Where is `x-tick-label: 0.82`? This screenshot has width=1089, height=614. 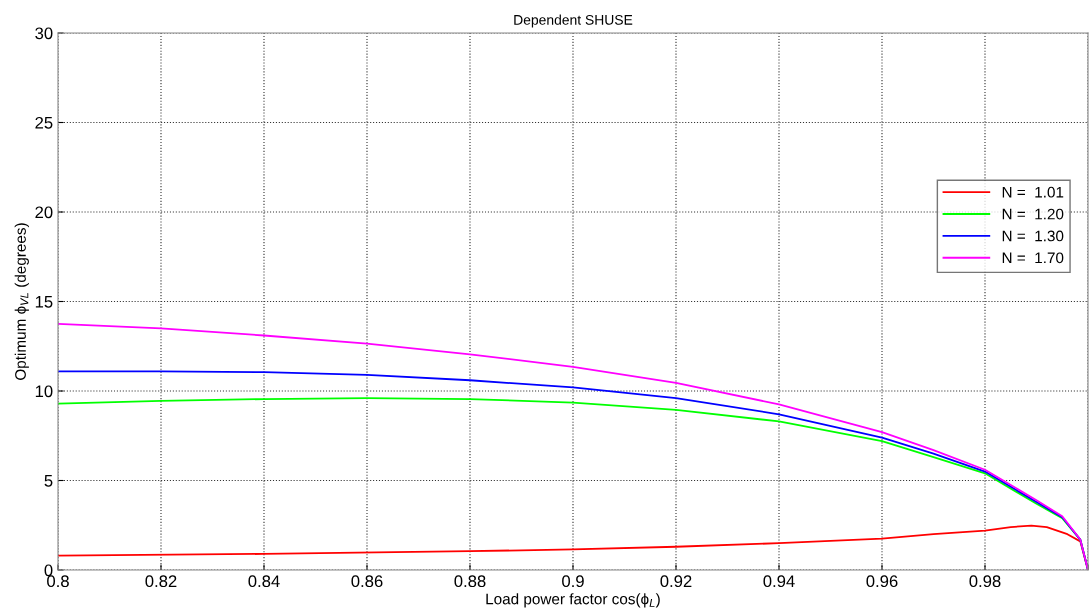
x-tick-label: 0.82 is located at coordinates (161, 581).